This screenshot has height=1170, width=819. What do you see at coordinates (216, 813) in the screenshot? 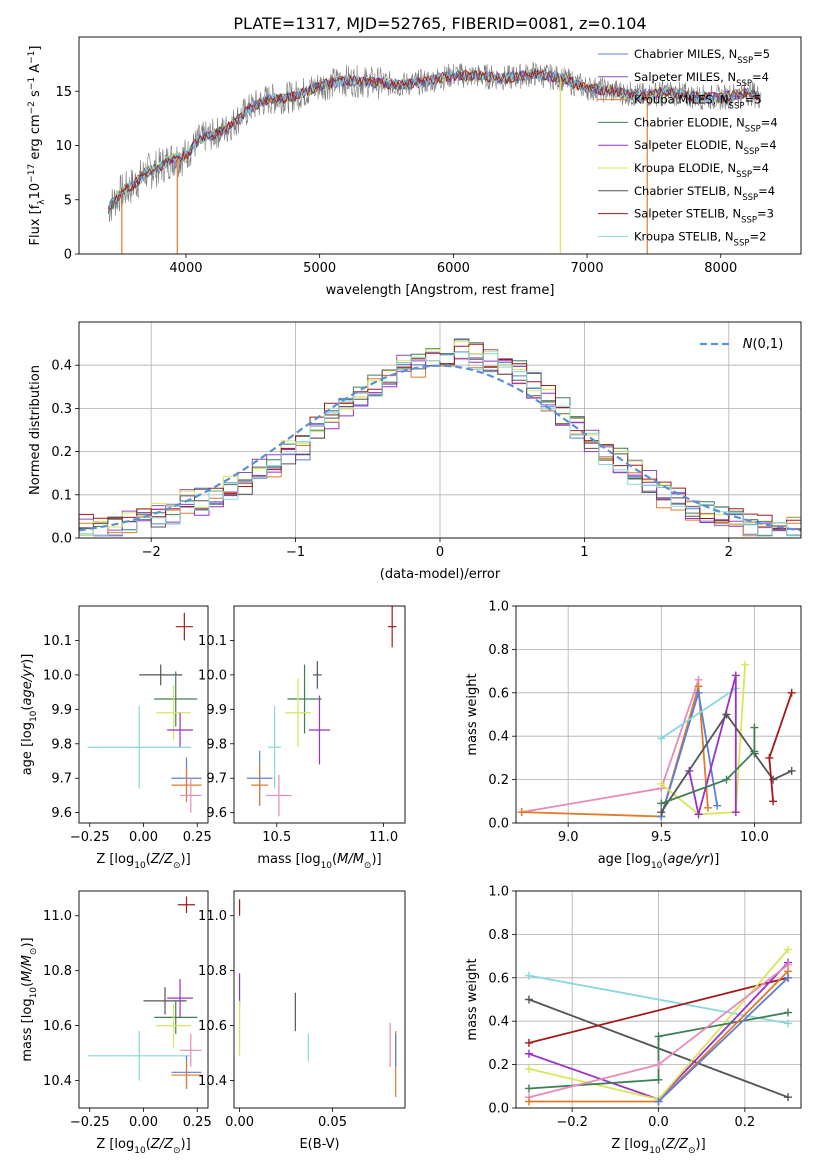
I see `y-tick-label: 9.6` at bounding box center [216, 813].